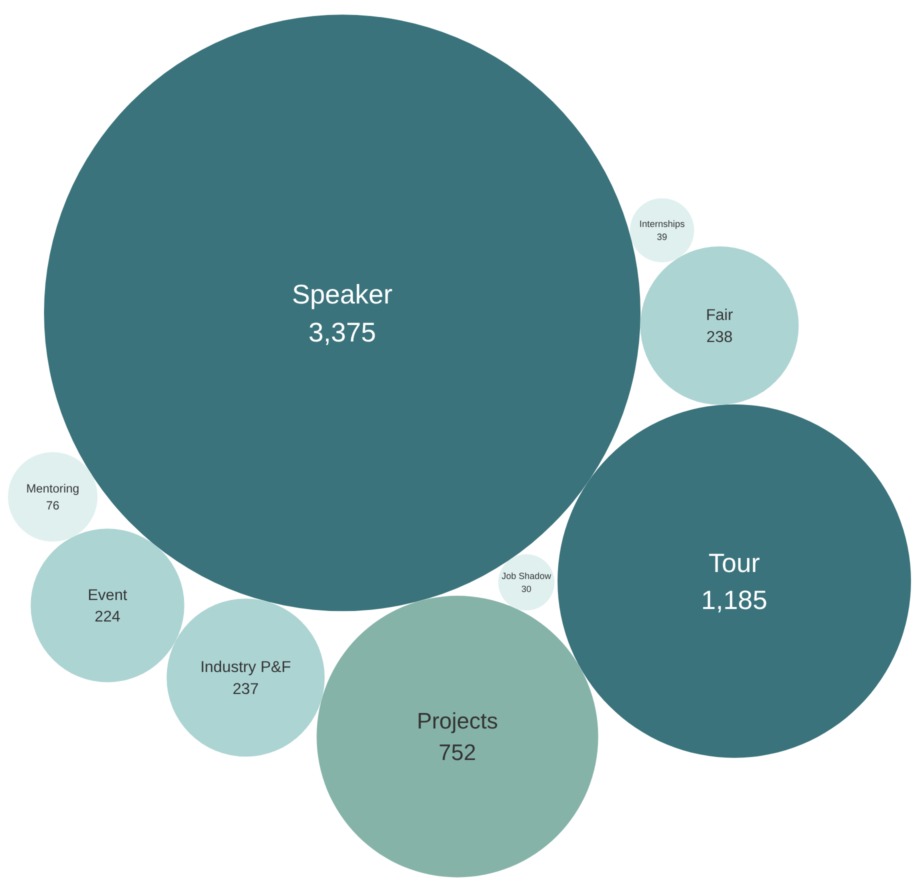 The image size is (919, 892). I want to click on data-label: 752, so click(457, 753).